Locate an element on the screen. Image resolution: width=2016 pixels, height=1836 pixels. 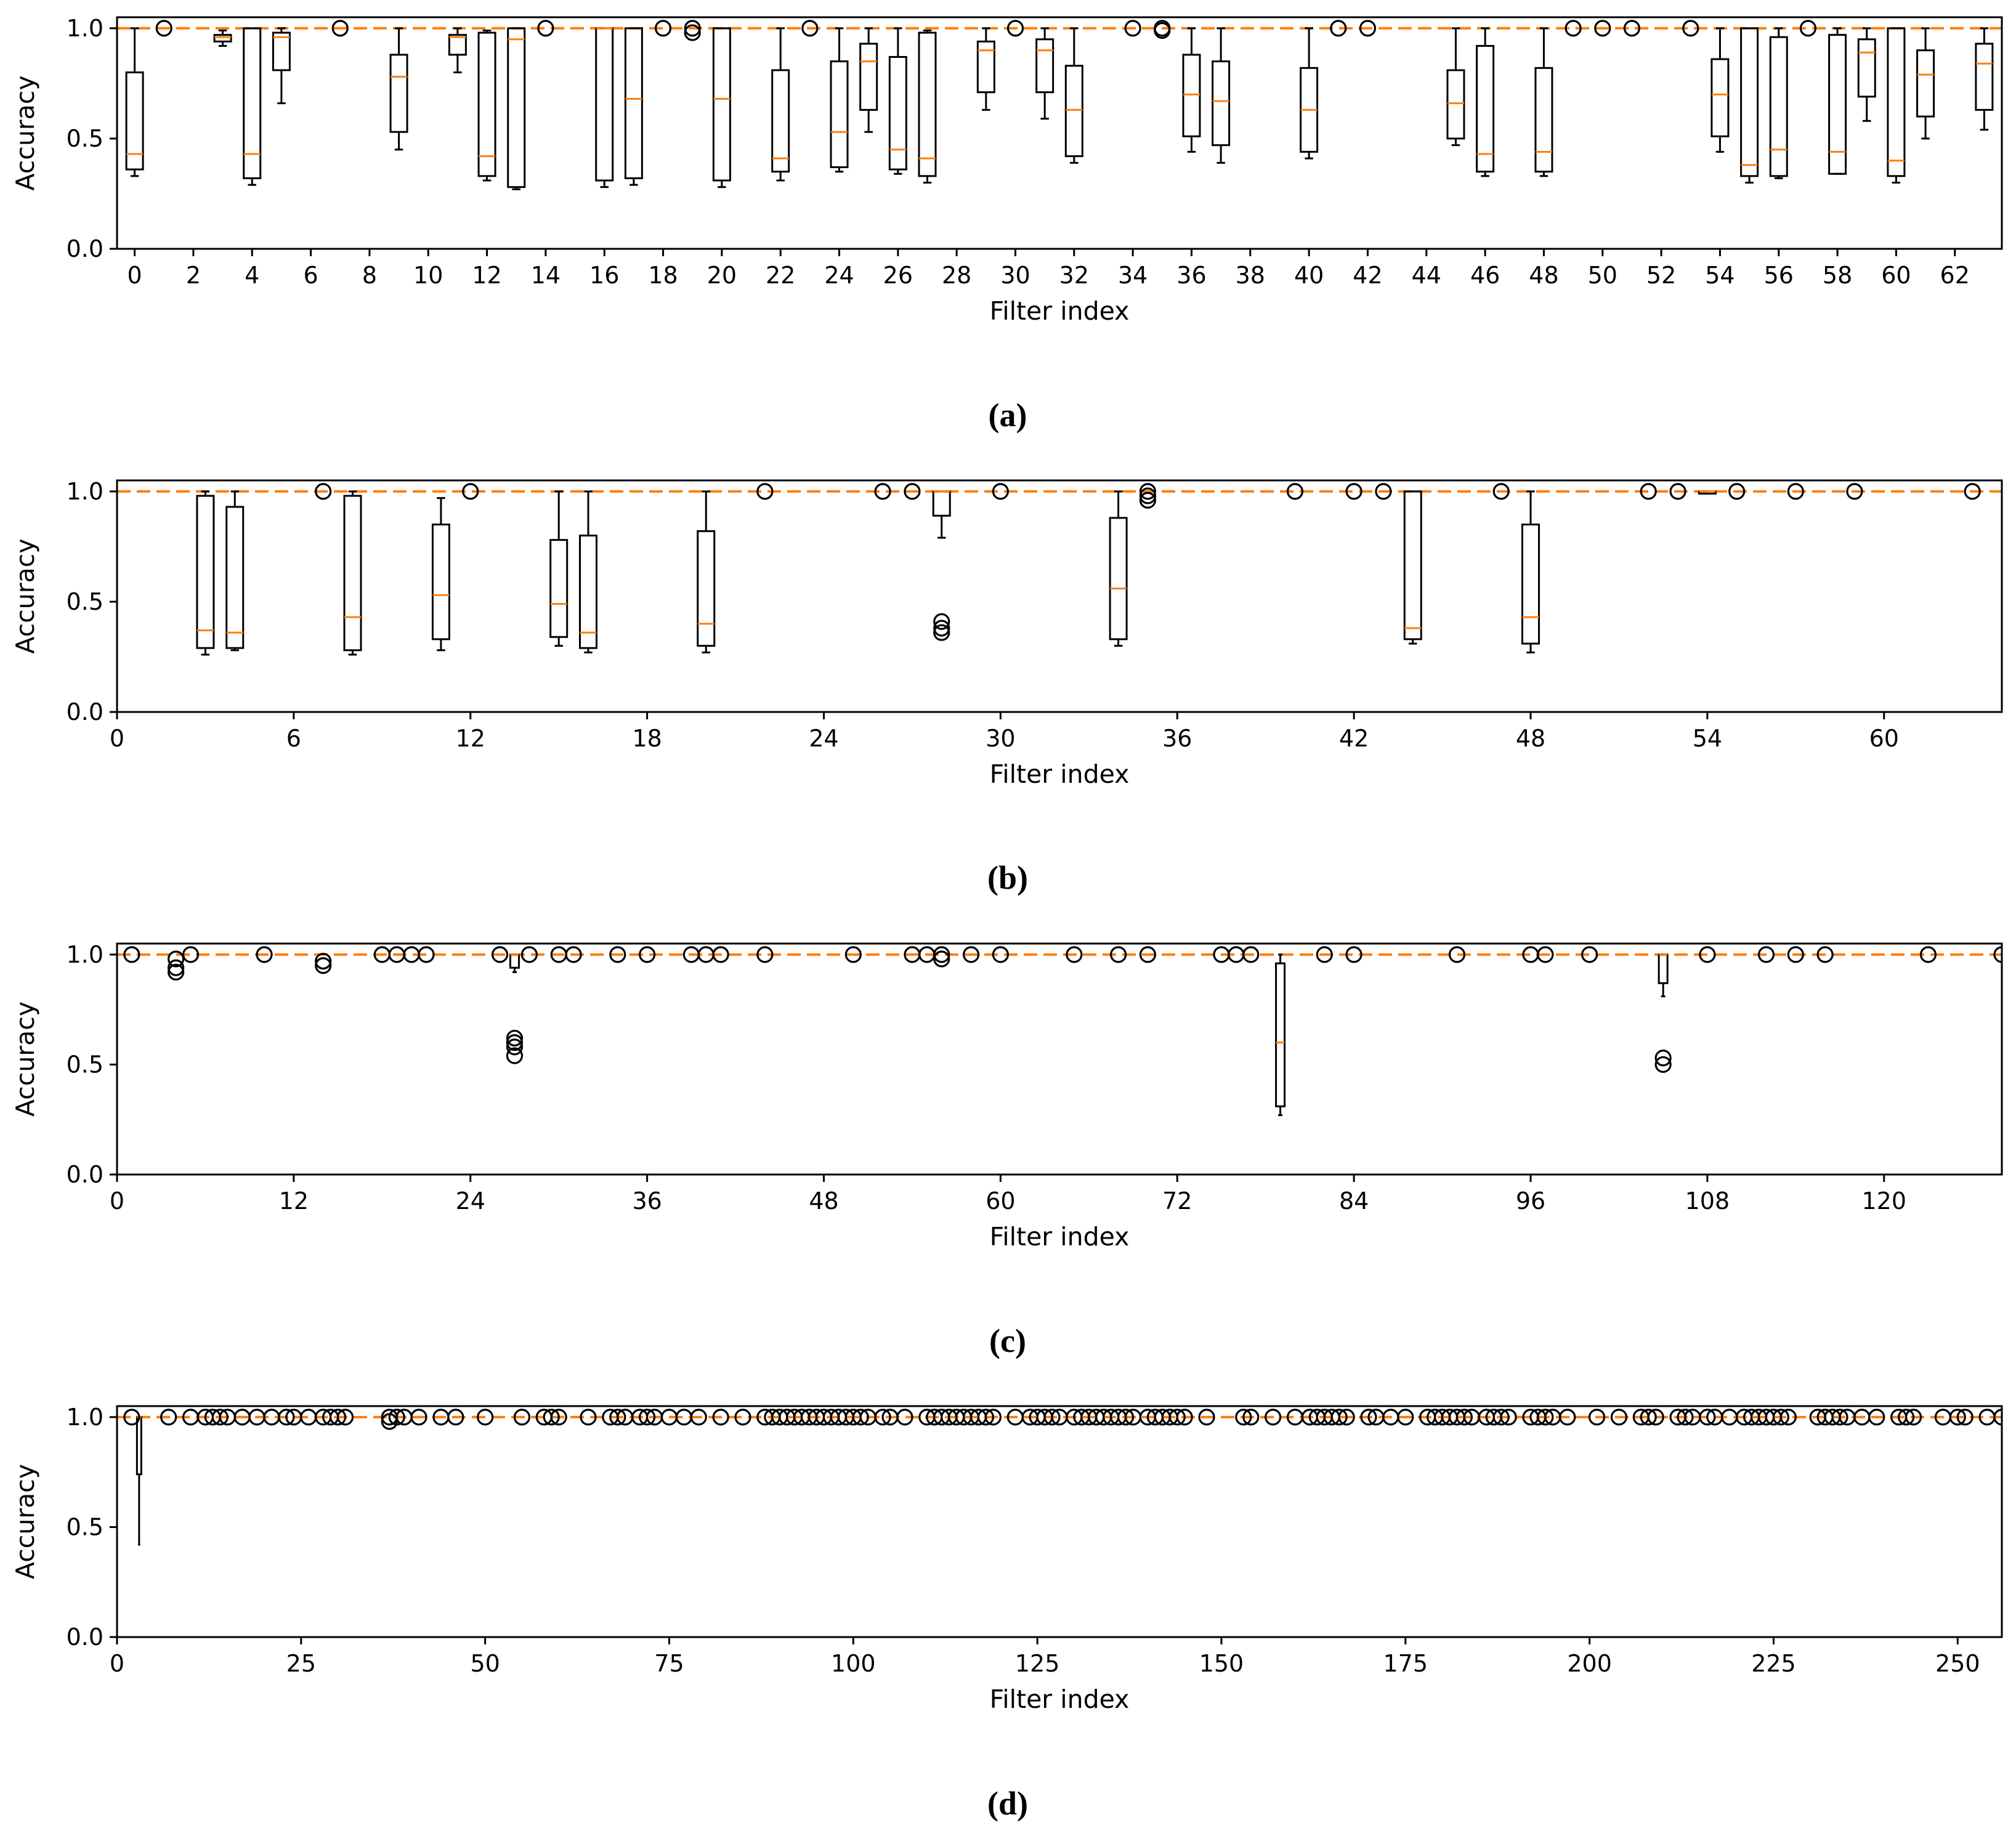
x-tick-label: 175 is located at coordinates (1405, 1663).